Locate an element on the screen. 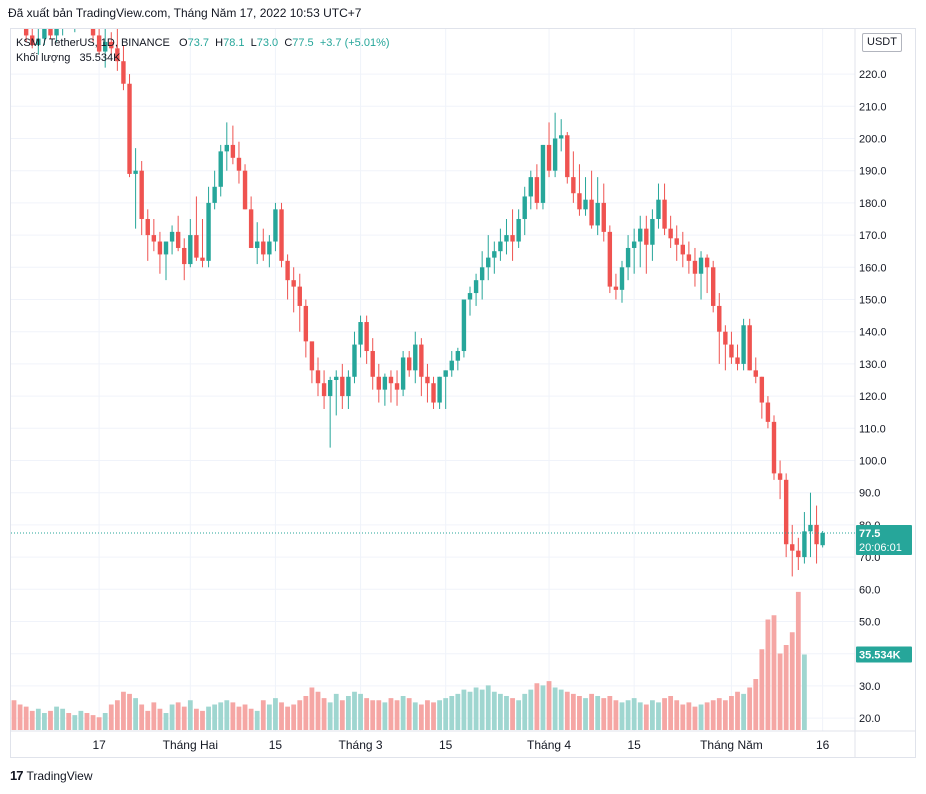  y-tick-label: 60.0 is located at coordinates (869, 590).